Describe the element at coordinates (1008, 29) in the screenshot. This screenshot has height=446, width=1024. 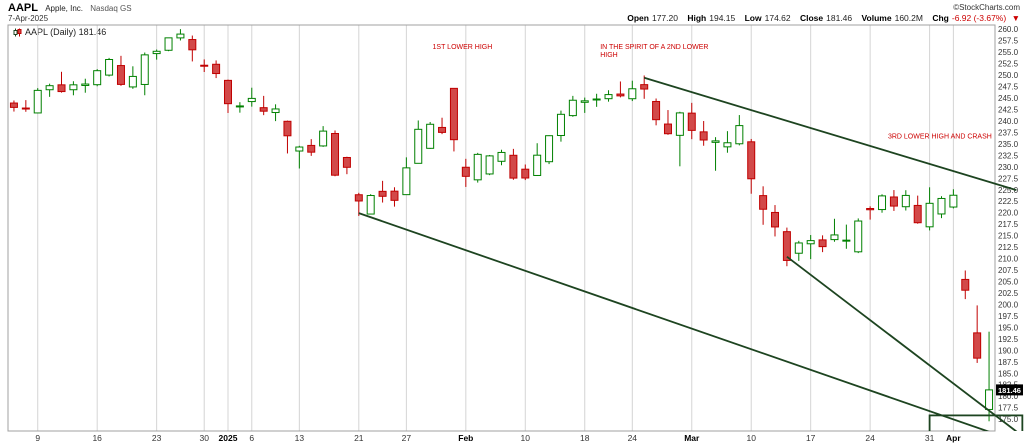
I see `y-axis-label: 260.0` at that location.